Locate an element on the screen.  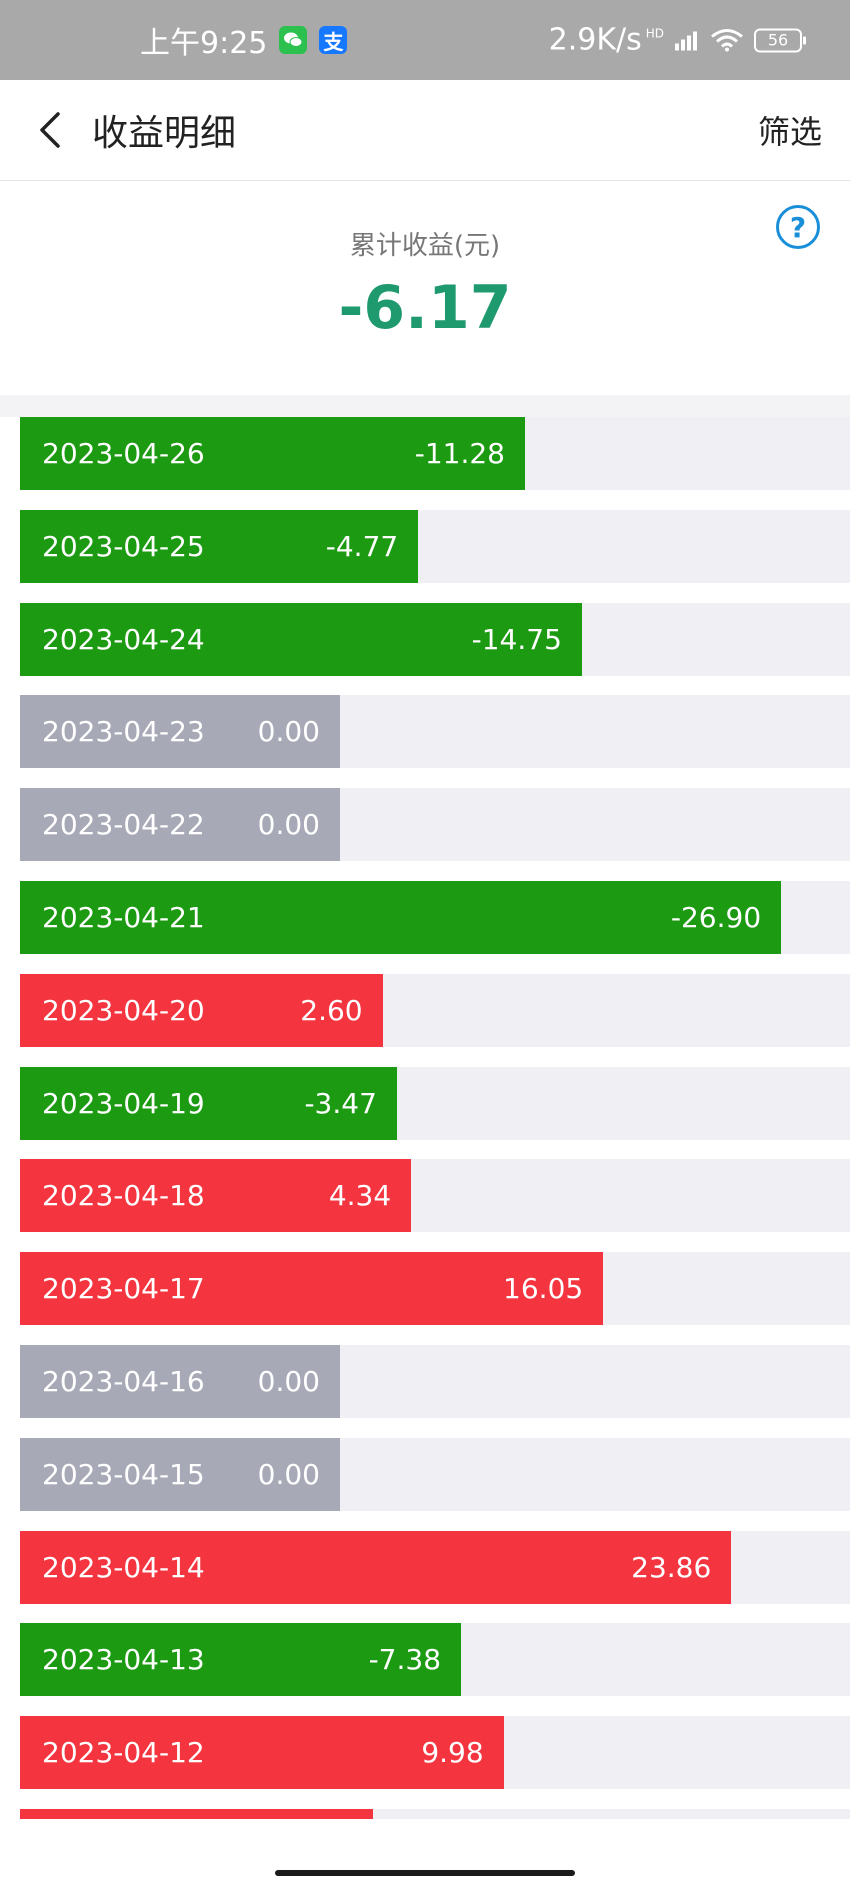
earnings-row: 2023-04-17 16.05 is located at coordinates (435, 1289).